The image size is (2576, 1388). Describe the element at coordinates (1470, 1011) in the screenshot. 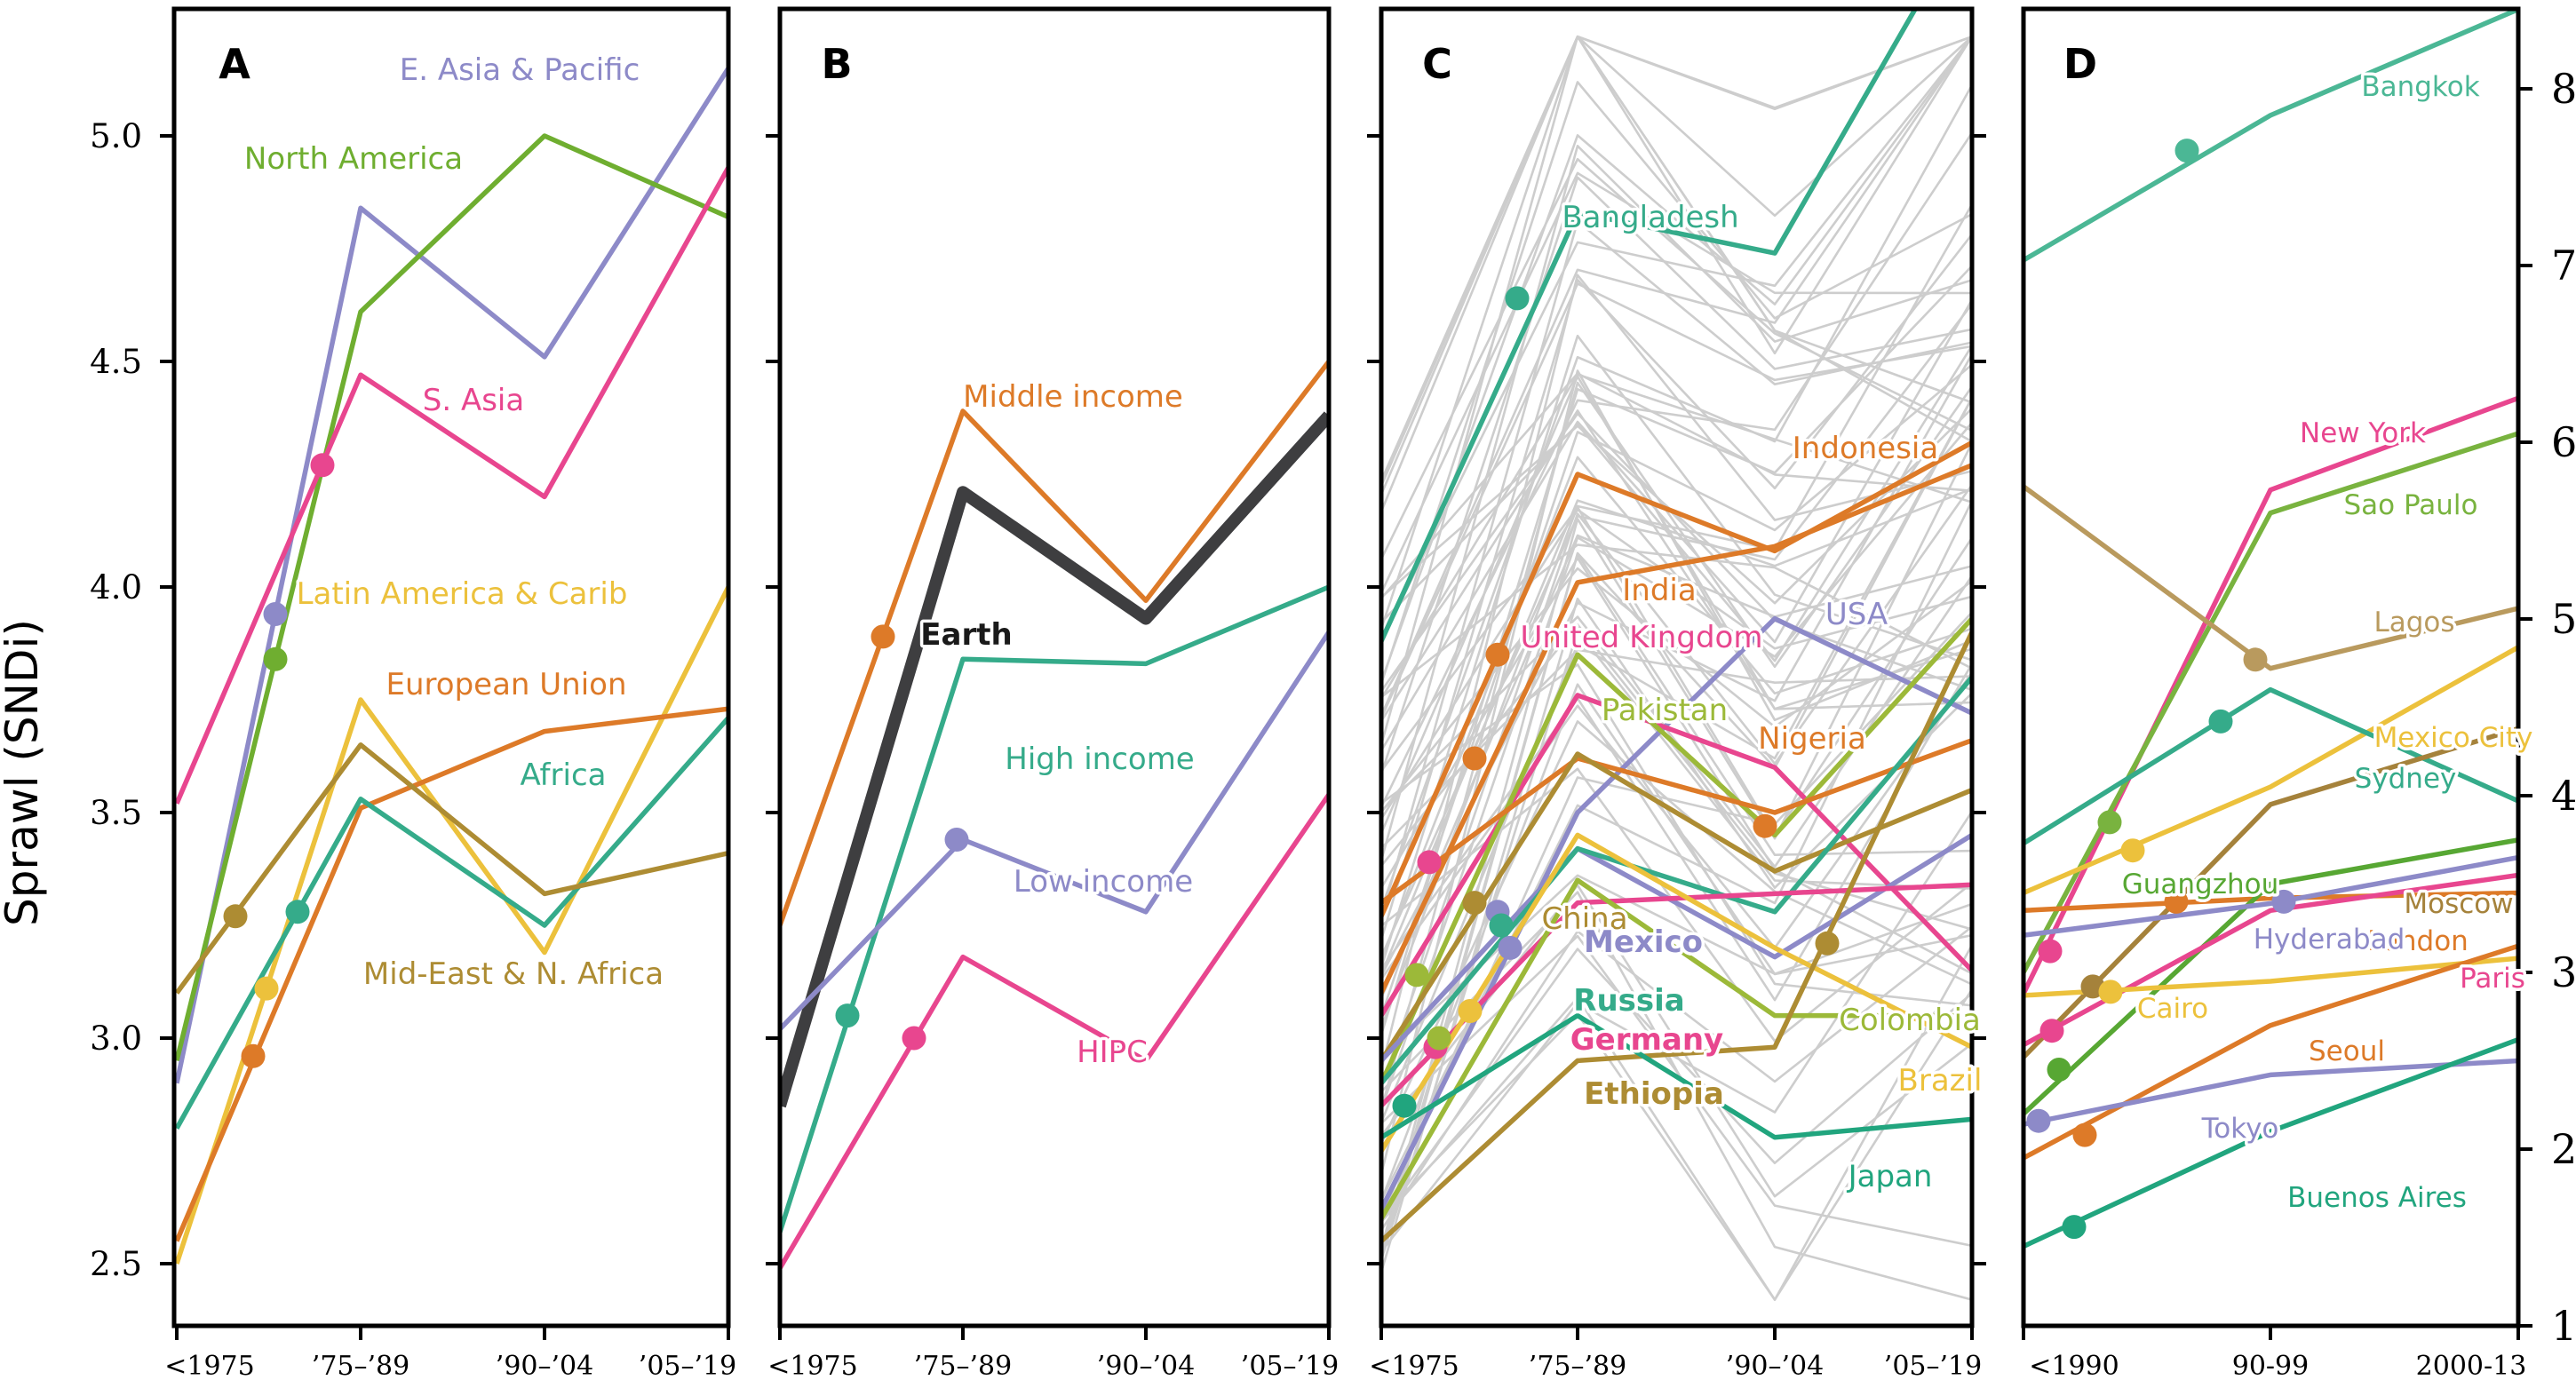

I see `dot-brazil` at that location.